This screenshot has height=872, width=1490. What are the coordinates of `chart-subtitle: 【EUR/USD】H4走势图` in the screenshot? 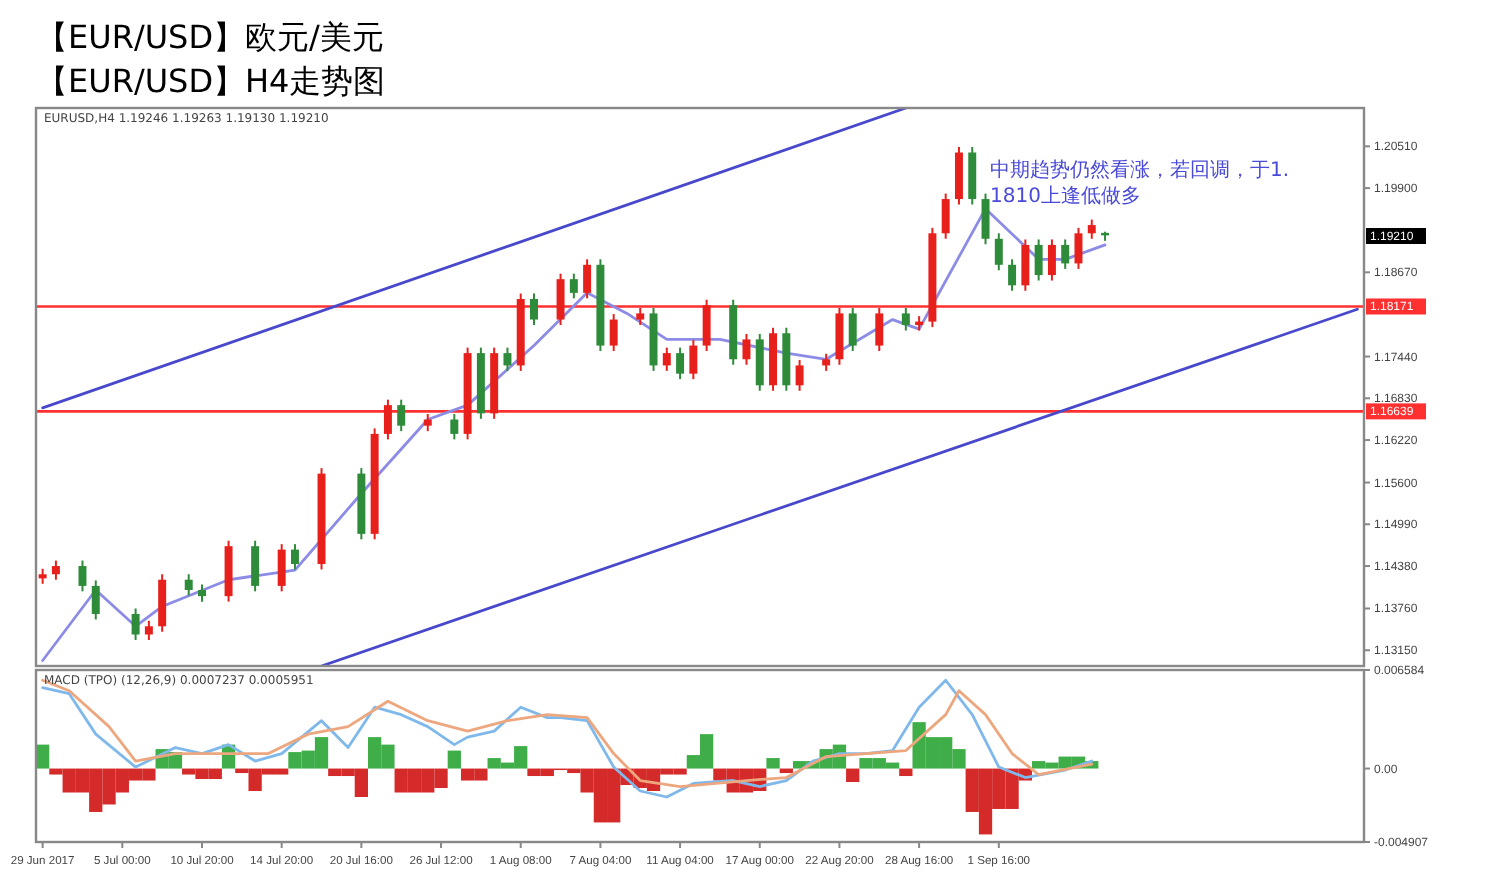 It's located at (211, 81).